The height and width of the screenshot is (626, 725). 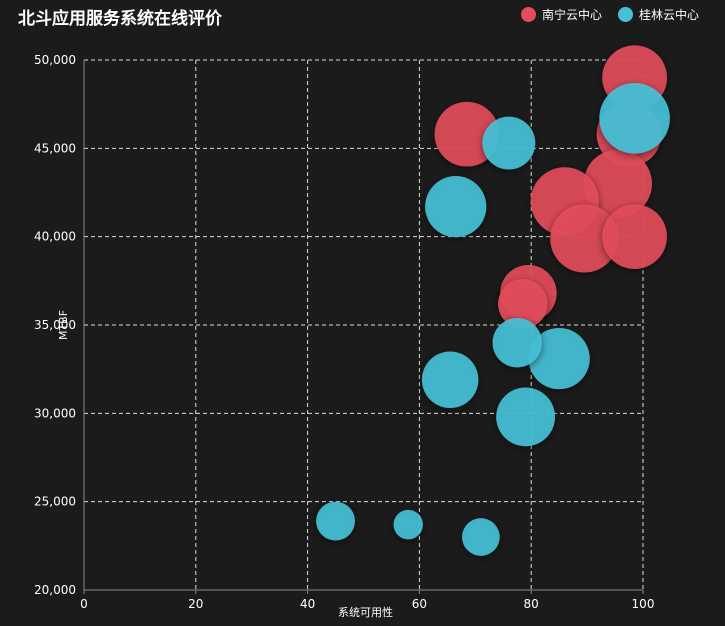 I want to click on y-tick-label: 25,000, so click(x=55, y=502).